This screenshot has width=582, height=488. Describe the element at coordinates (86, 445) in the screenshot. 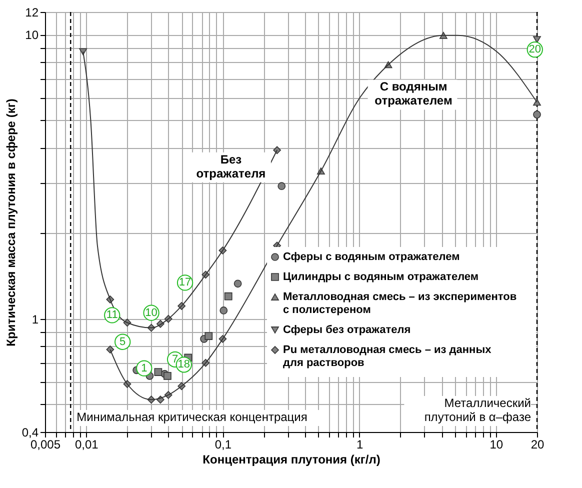

I see `x-tick-label: 0,01` at that location.